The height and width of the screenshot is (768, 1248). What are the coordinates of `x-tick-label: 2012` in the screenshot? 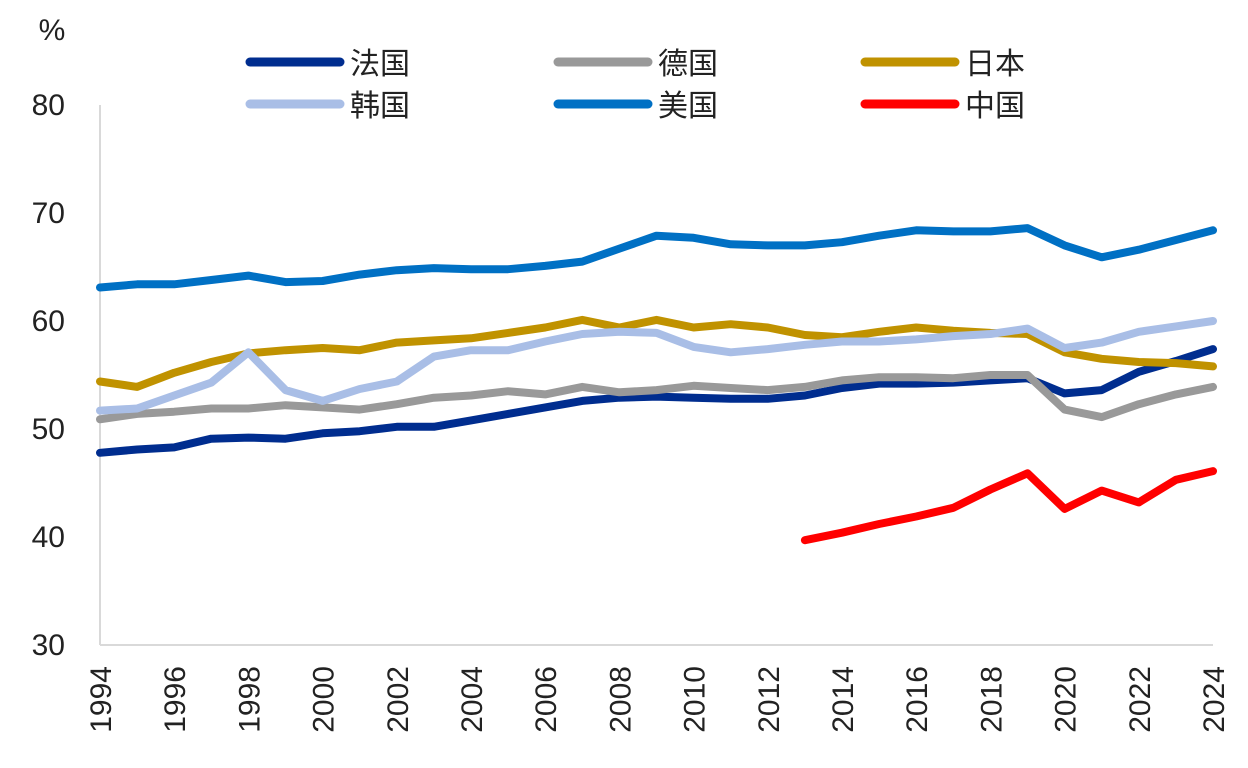 It's located at (769, 699).